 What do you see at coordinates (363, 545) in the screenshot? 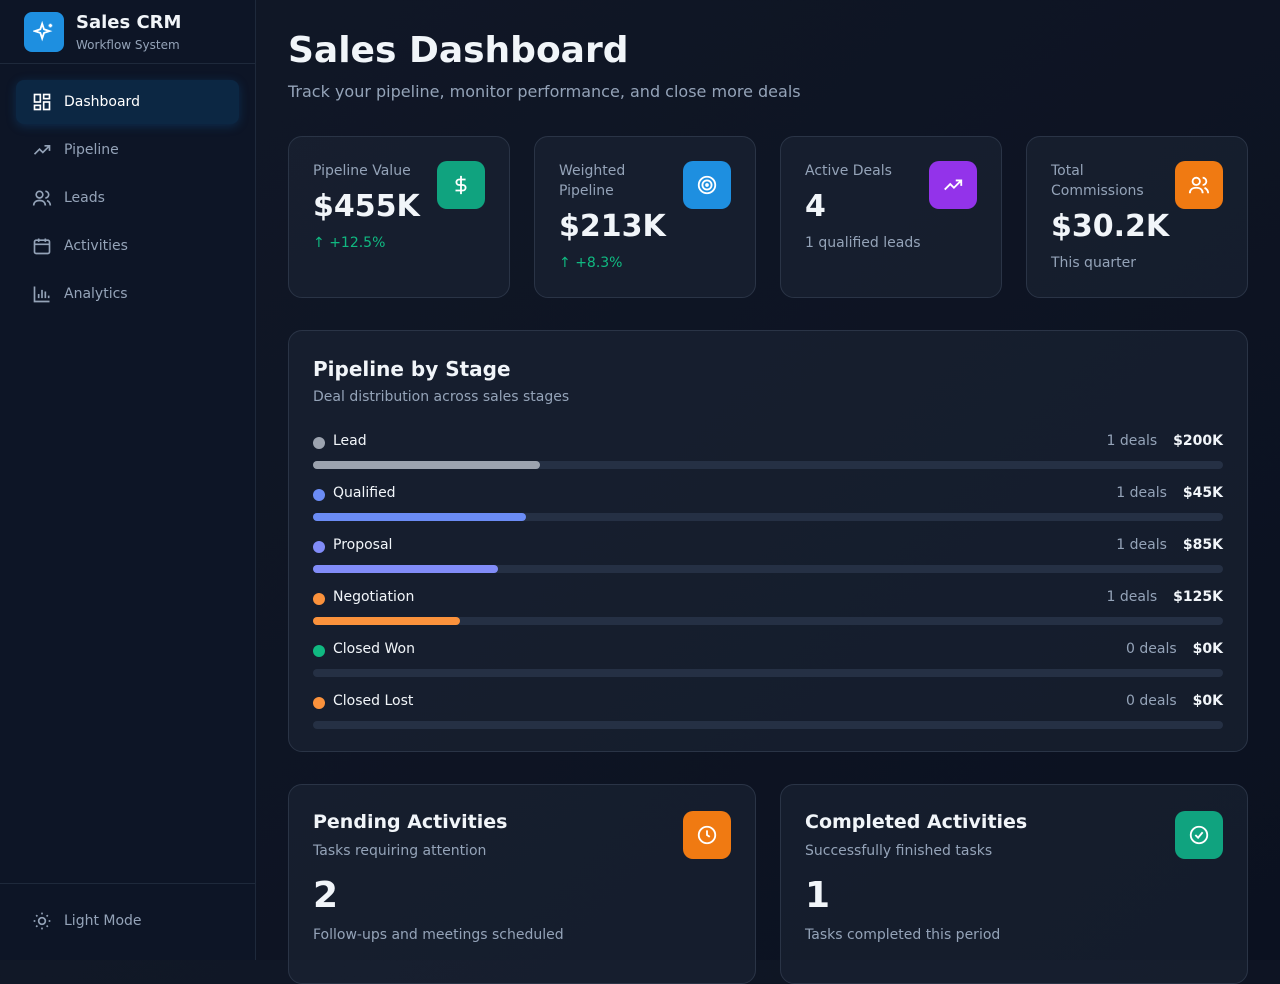
I see `stage-name: Proposal` at bounding box center [363, 545].